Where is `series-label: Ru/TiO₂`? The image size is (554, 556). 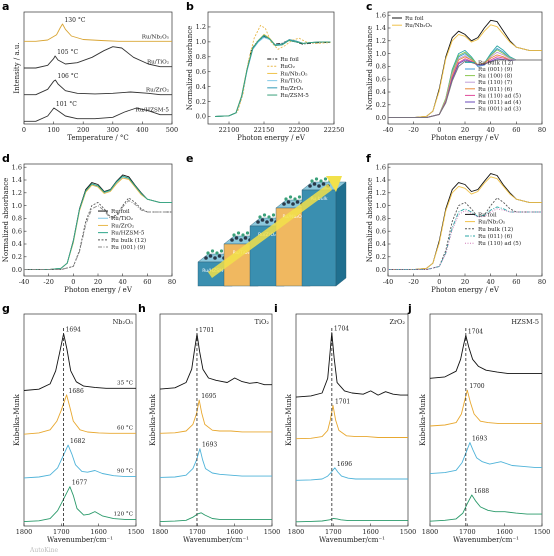
series-label: Ru/TiO₂ is located at coordinates (158, 63).